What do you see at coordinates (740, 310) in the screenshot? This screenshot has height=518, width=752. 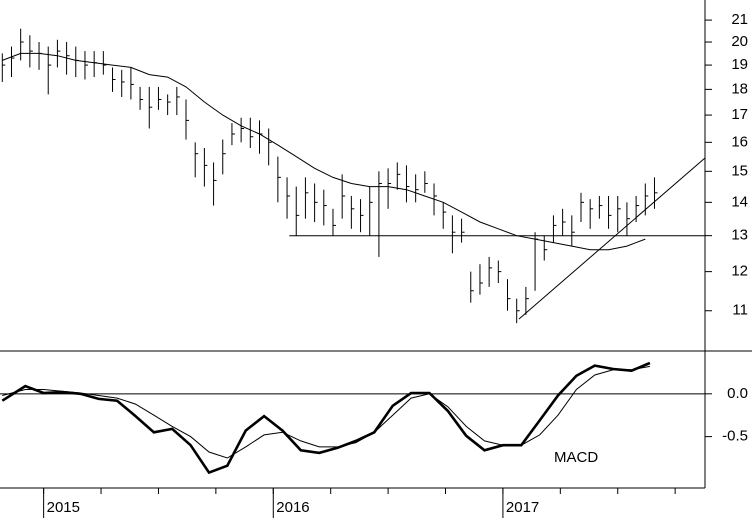 I see `y-tick-label: 11` at bounding box center [740, 310].